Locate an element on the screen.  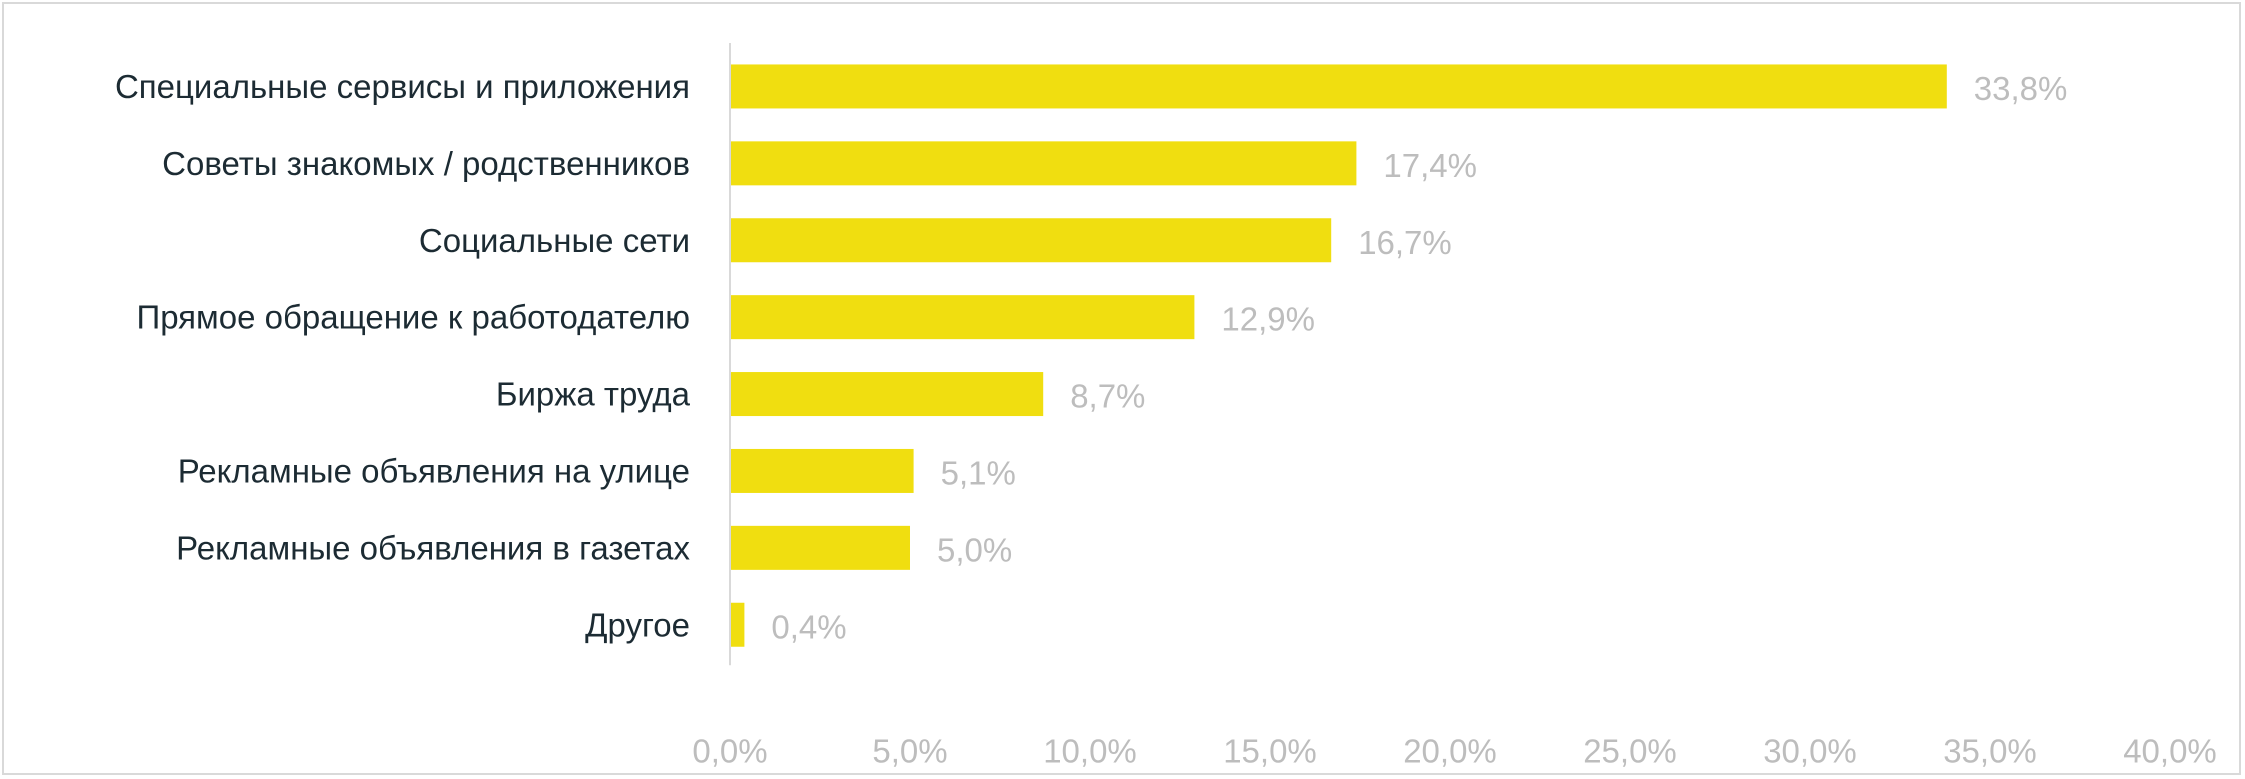
category-label-6: Рекламные объявления в газетах is located at coordinates (433, 547).